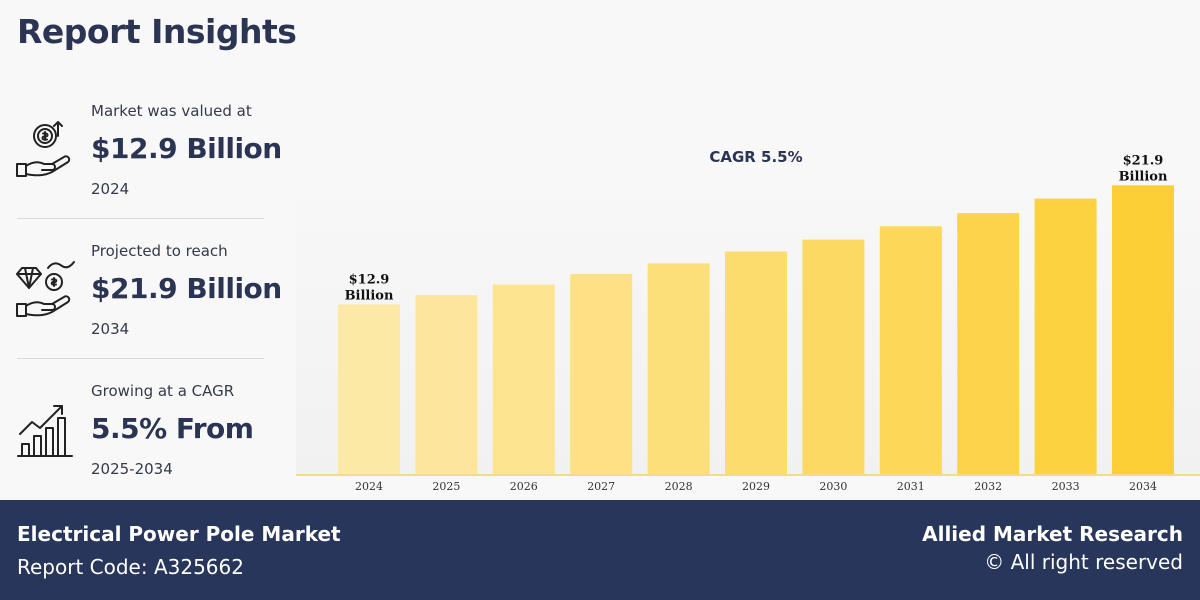 The height and width of the screenshot is (600, 1200). What do you see at coordinates (910, 350) in the screenshot?
I see `bar-2031` at bounding box center [910, 350].